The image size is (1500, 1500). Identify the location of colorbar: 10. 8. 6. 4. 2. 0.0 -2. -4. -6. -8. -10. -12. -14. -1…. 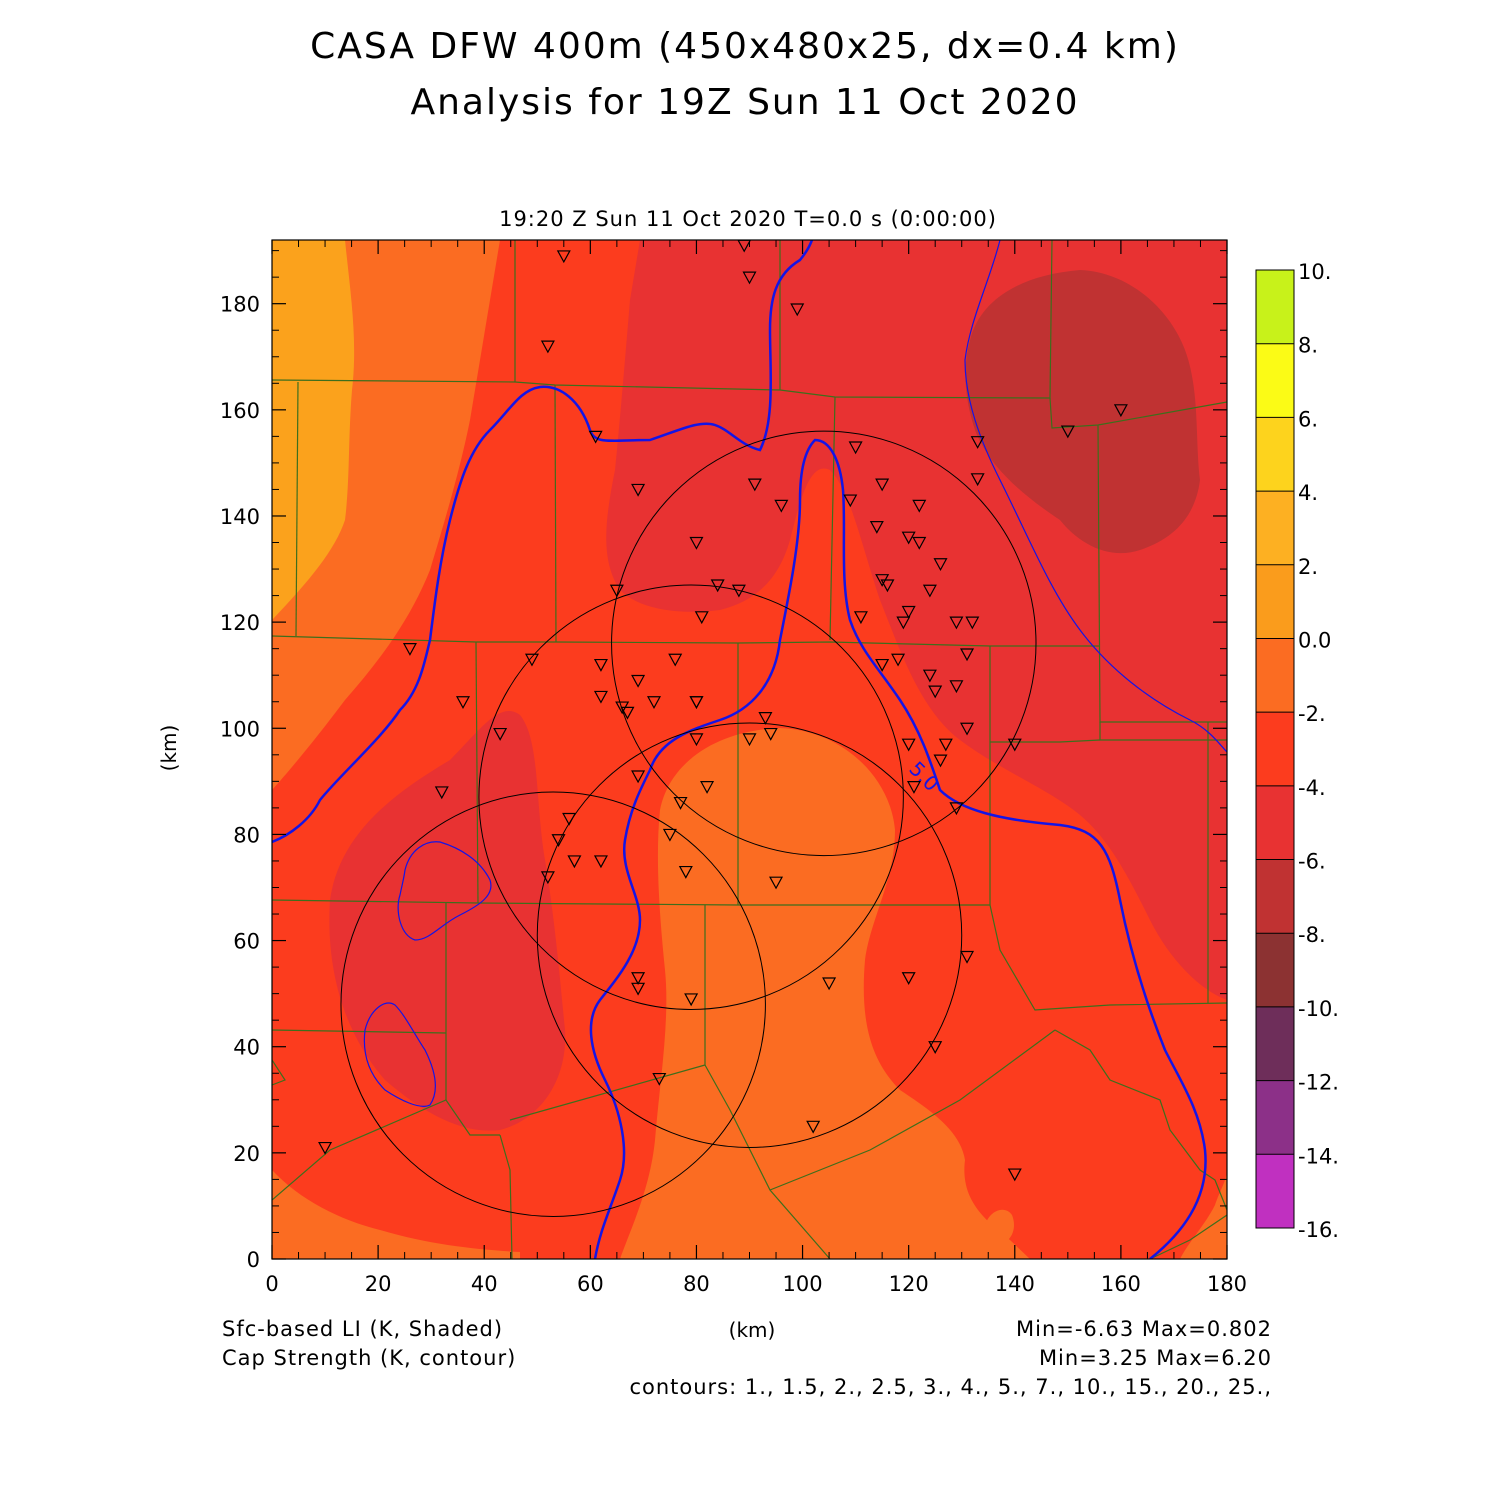
(1297, 751).